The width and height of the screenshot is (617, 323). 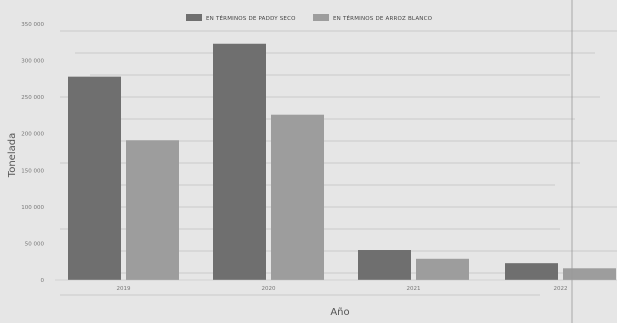 I want to click on x-tick-label: 2020, so click(x=269, y=289).